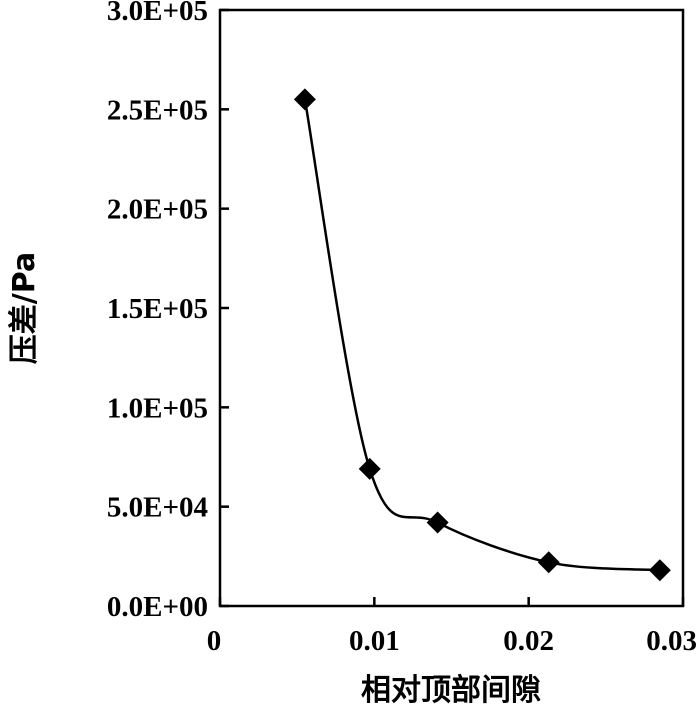 Image resolution: width=700 pixels, height=712 pixels. I want to click on y-tick-label: 1.5E+05, so click(157, 309).